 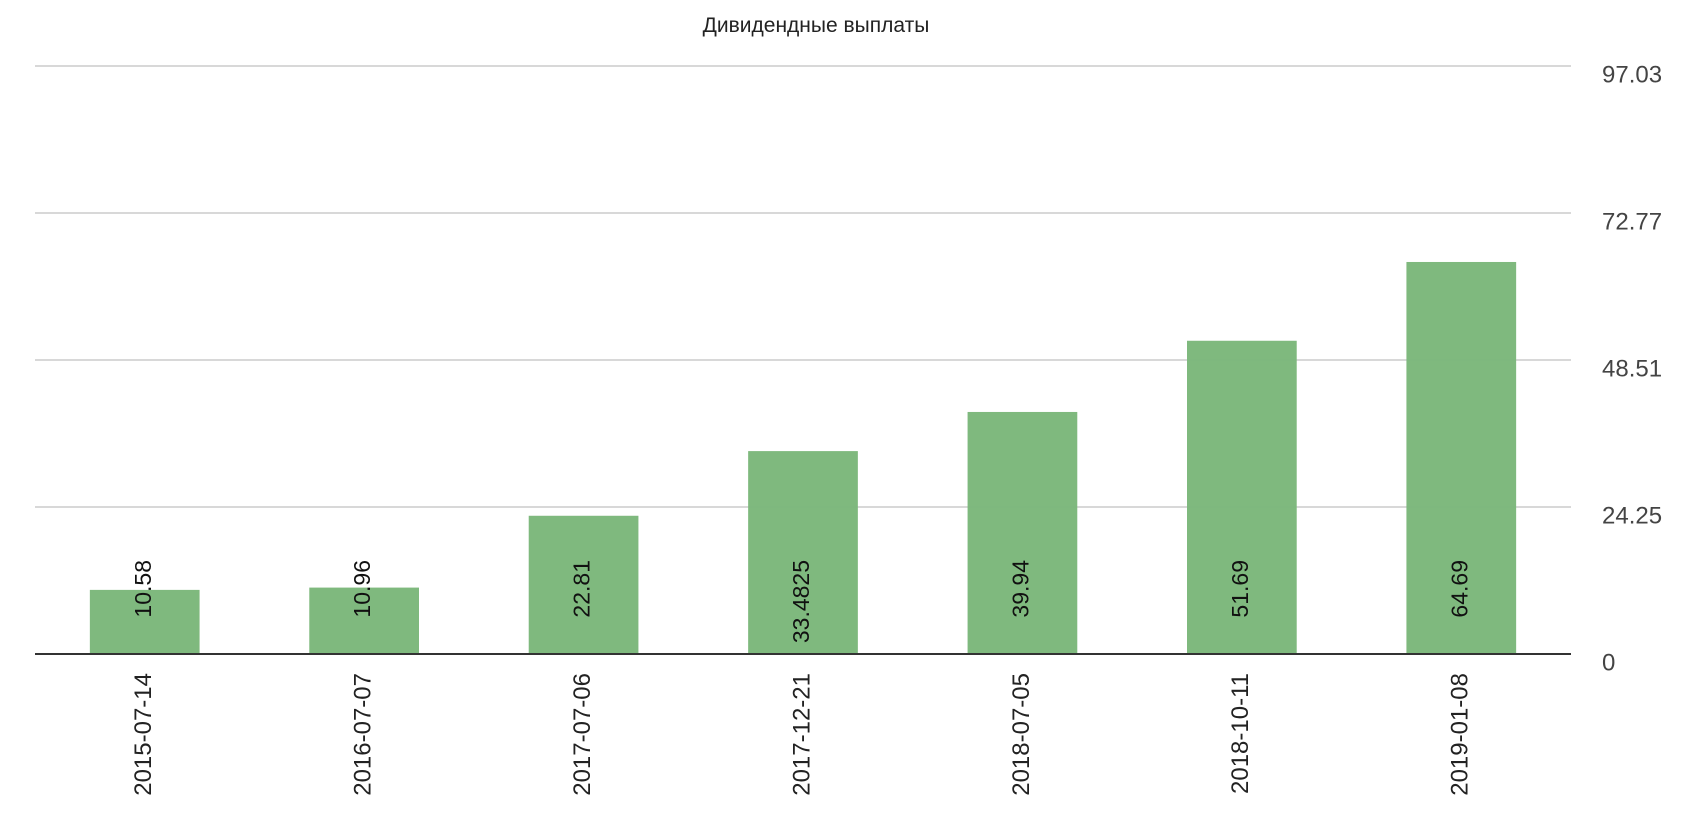 What do you see at coordinates (1021, 589) in the screenshot?
I see `value-label: 39.94` at bounding box center [1021, 589].